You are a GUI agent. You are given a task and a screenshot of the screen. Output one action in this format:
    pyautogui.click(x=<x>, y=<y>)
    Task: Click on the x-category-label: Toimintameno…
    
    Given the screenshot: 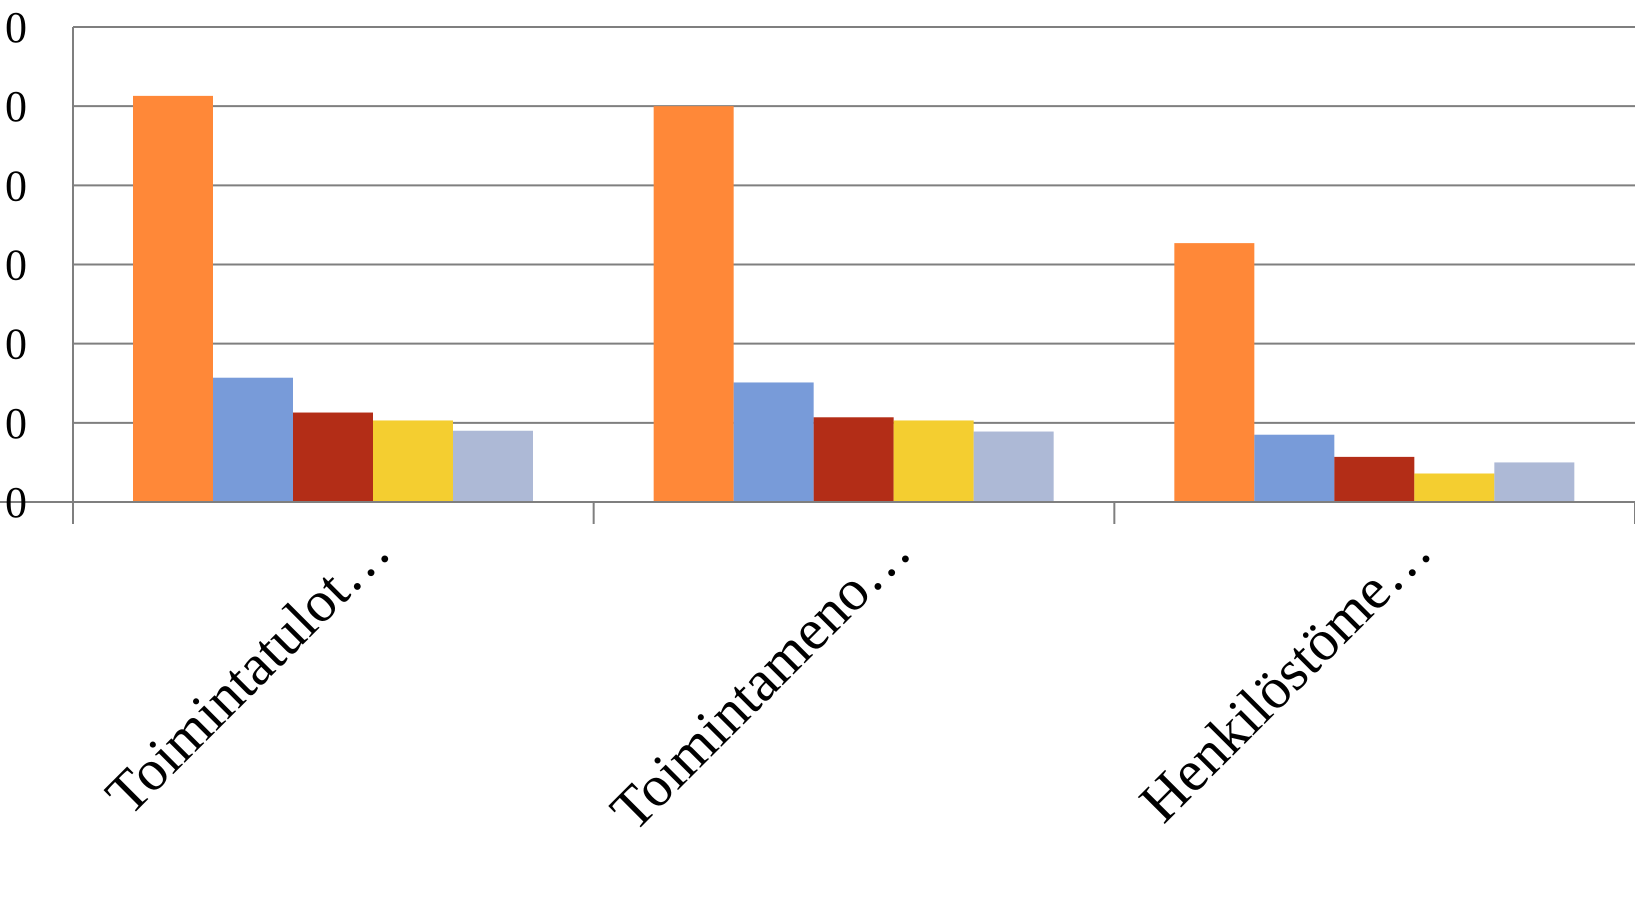 What is the action you would take?
    pyautogui.click(x=761, y=680)
    